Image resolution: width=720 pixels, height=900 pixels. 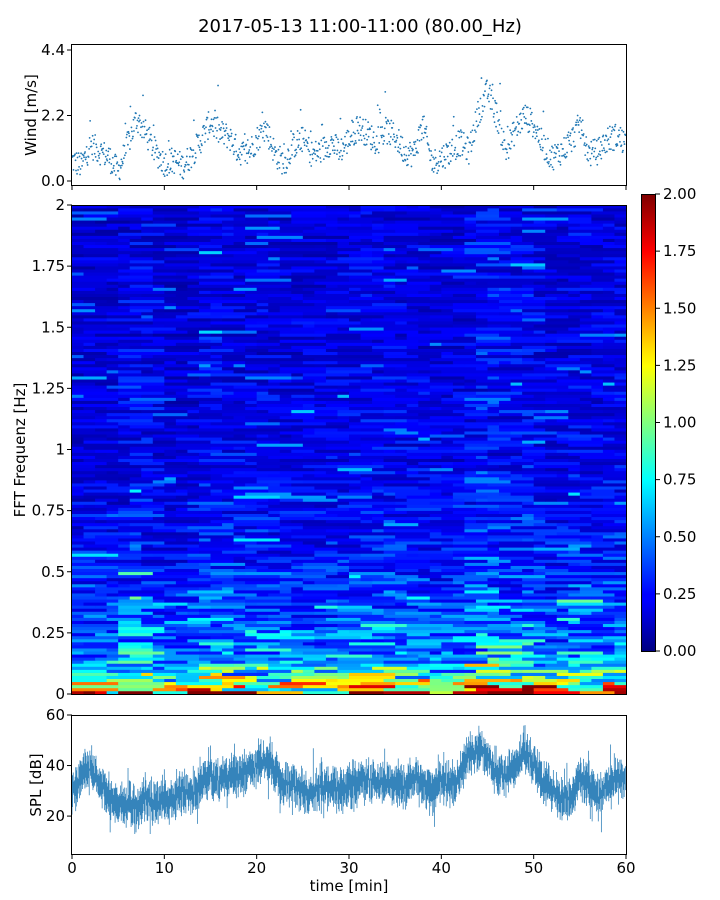 I want to click on spl-x-label: time [min], so click(x=349, y=886).